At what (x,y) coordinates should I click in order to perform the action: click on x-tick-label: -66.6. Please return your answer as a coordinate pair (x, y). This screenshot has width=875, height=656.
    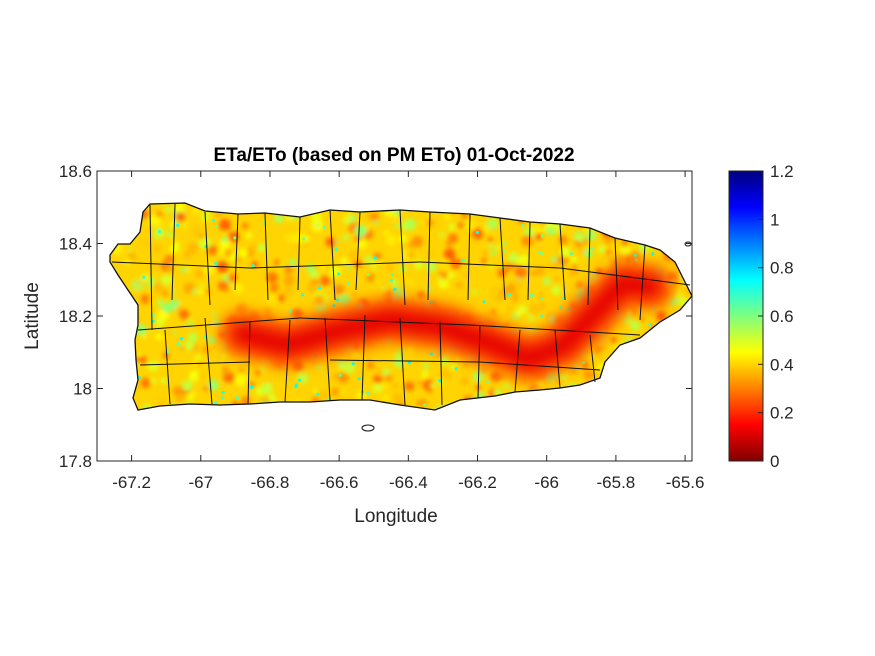
    Looking at the image, I should click on (339, 482).